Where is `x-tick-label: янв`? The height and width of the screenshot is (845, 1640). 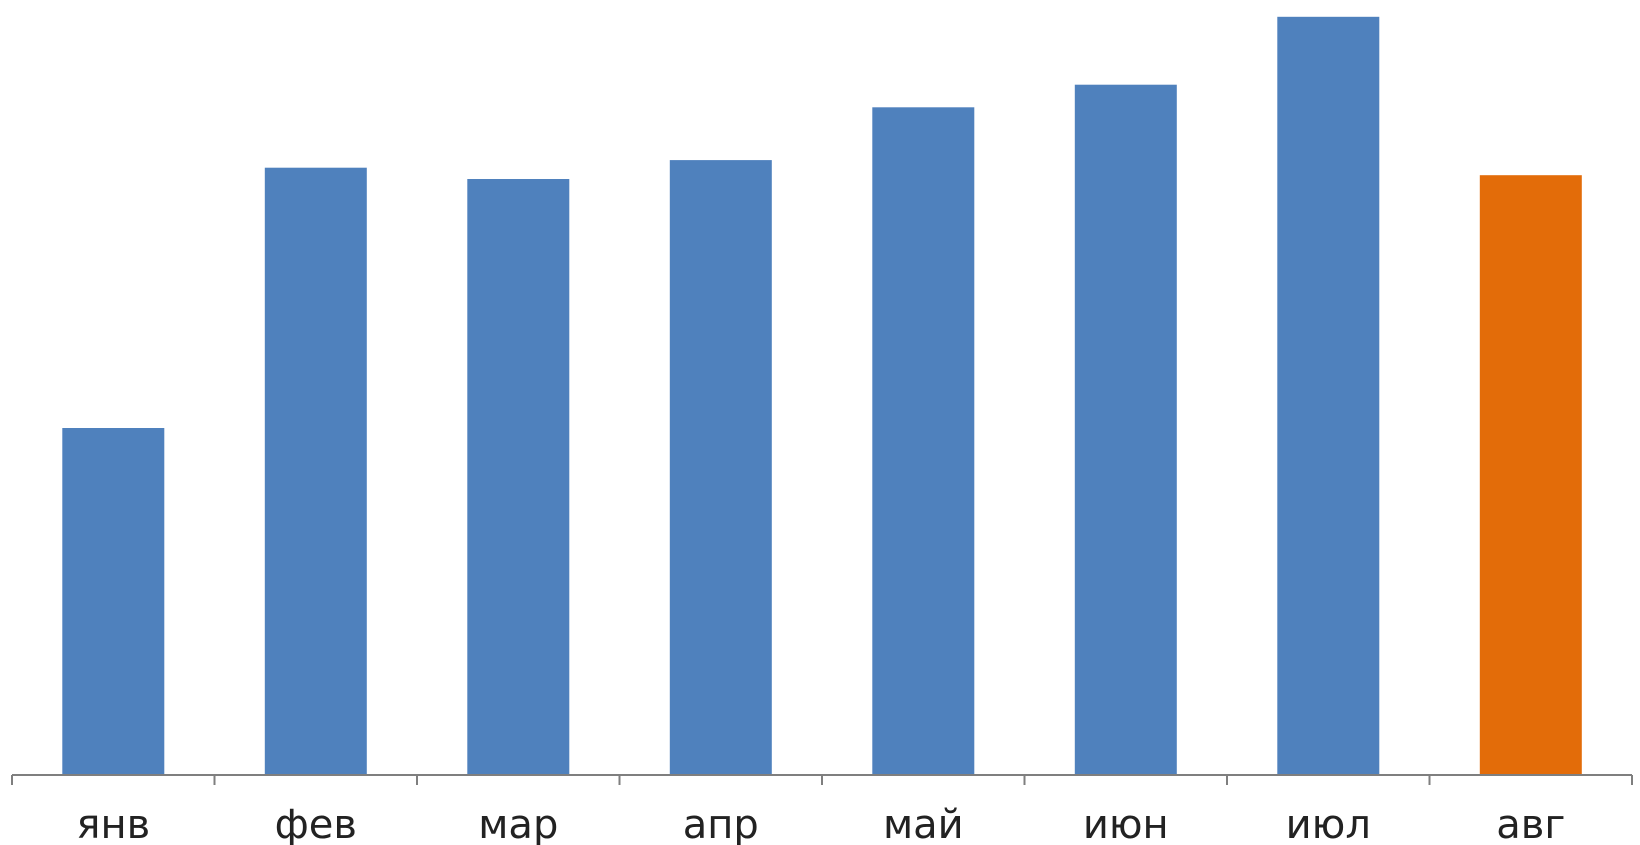 x-tick-label: янв is located at coordinates (113, 823).